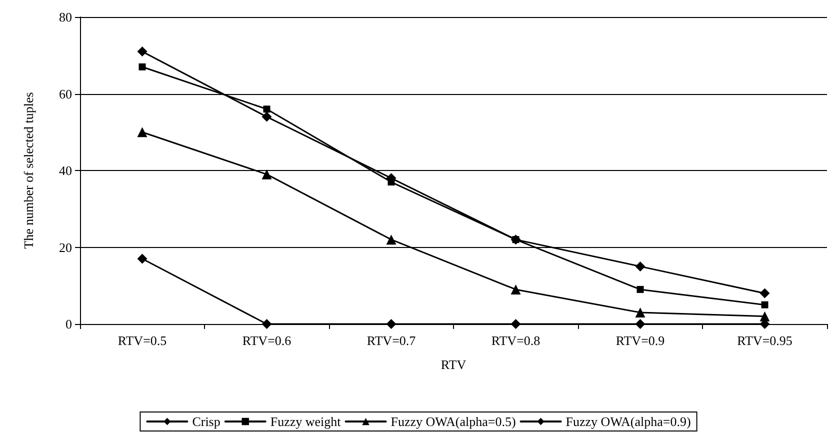  What do you see at coordinates (453, 421) in the screenshot?
I see `legend-label: Fuzzy OWA(alpha=0.5)` at bounding box center [453, 421].